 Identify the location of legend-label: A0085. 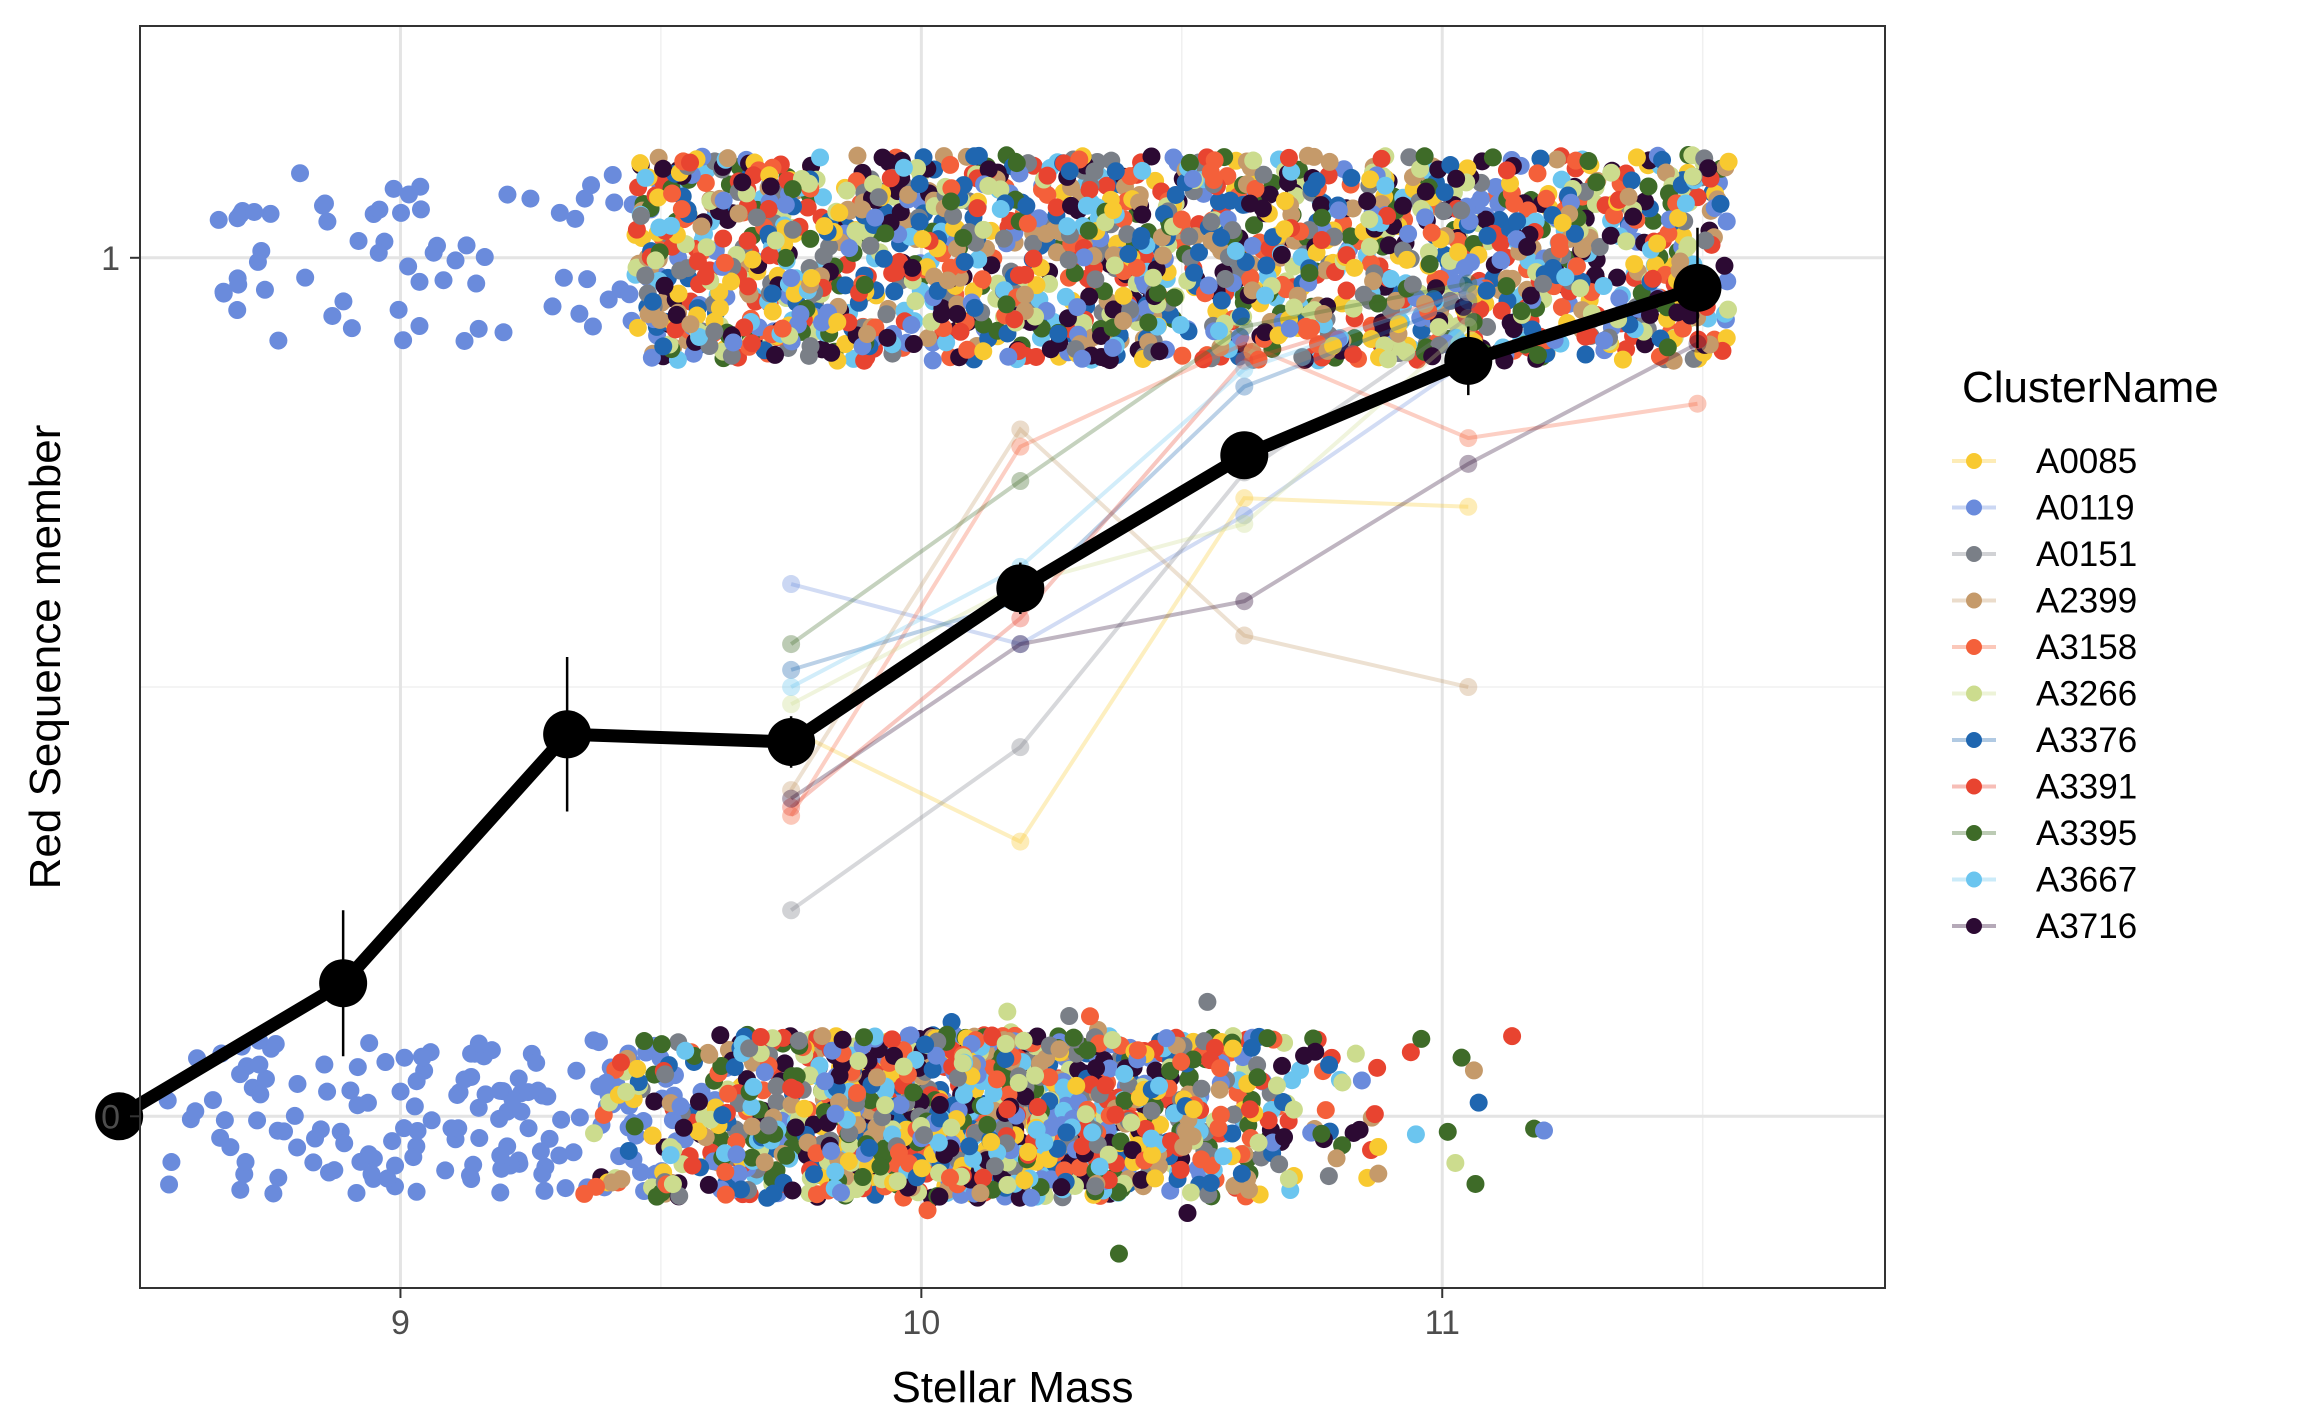
(2086, 461).